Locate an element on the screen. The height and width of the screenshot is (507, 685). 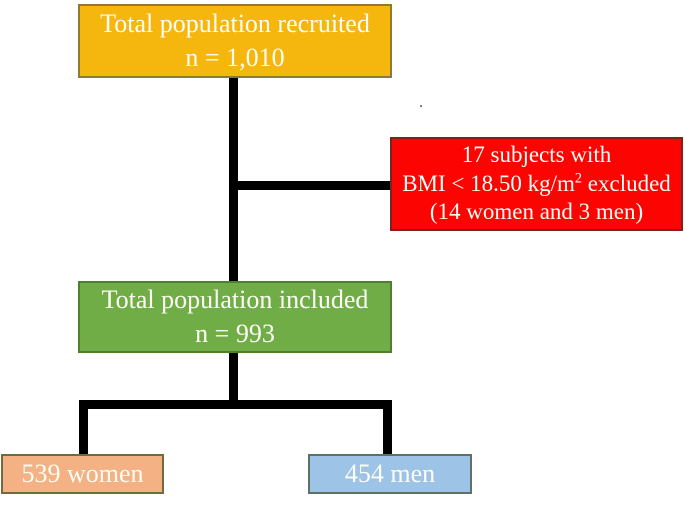
box-total-population-included: Total population included n = 993 is located at coordinates (235, 317).